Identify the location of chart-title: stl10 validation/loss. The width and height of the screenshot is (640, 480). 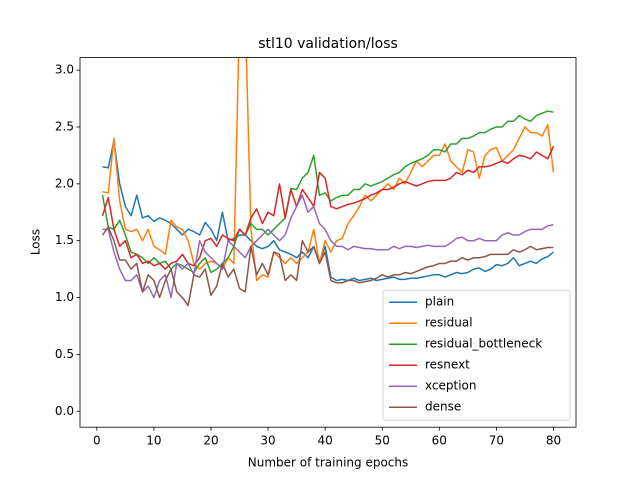
(328, 44).